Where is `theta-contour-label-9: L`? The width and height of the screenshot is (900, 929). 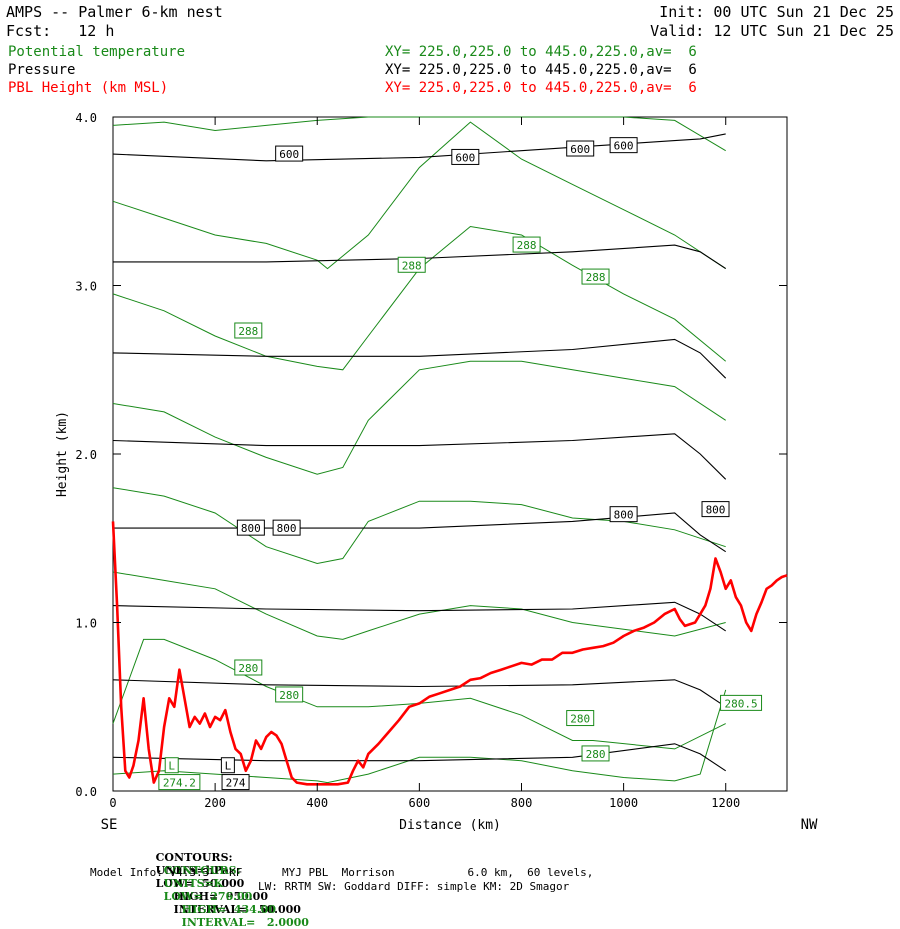 theta-contour-label-9: L is located at coordinates (171, 766).